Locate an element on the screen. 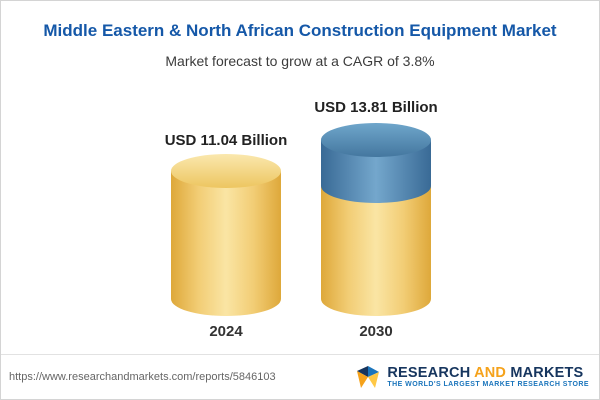 The image size is (600, 400). logo-name-and: AND is located at coordinates (490, 372).